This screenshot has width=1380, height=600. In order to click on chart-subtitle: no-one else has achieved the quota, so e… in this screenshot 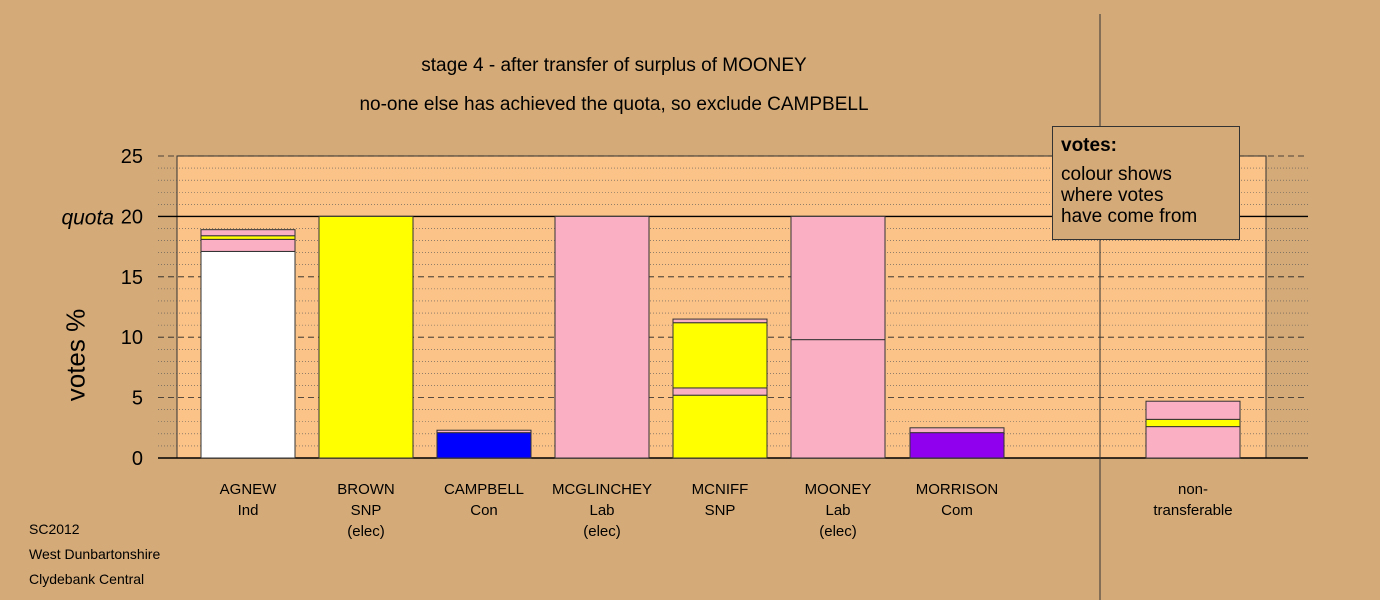, I will do `click(614, 104)`.